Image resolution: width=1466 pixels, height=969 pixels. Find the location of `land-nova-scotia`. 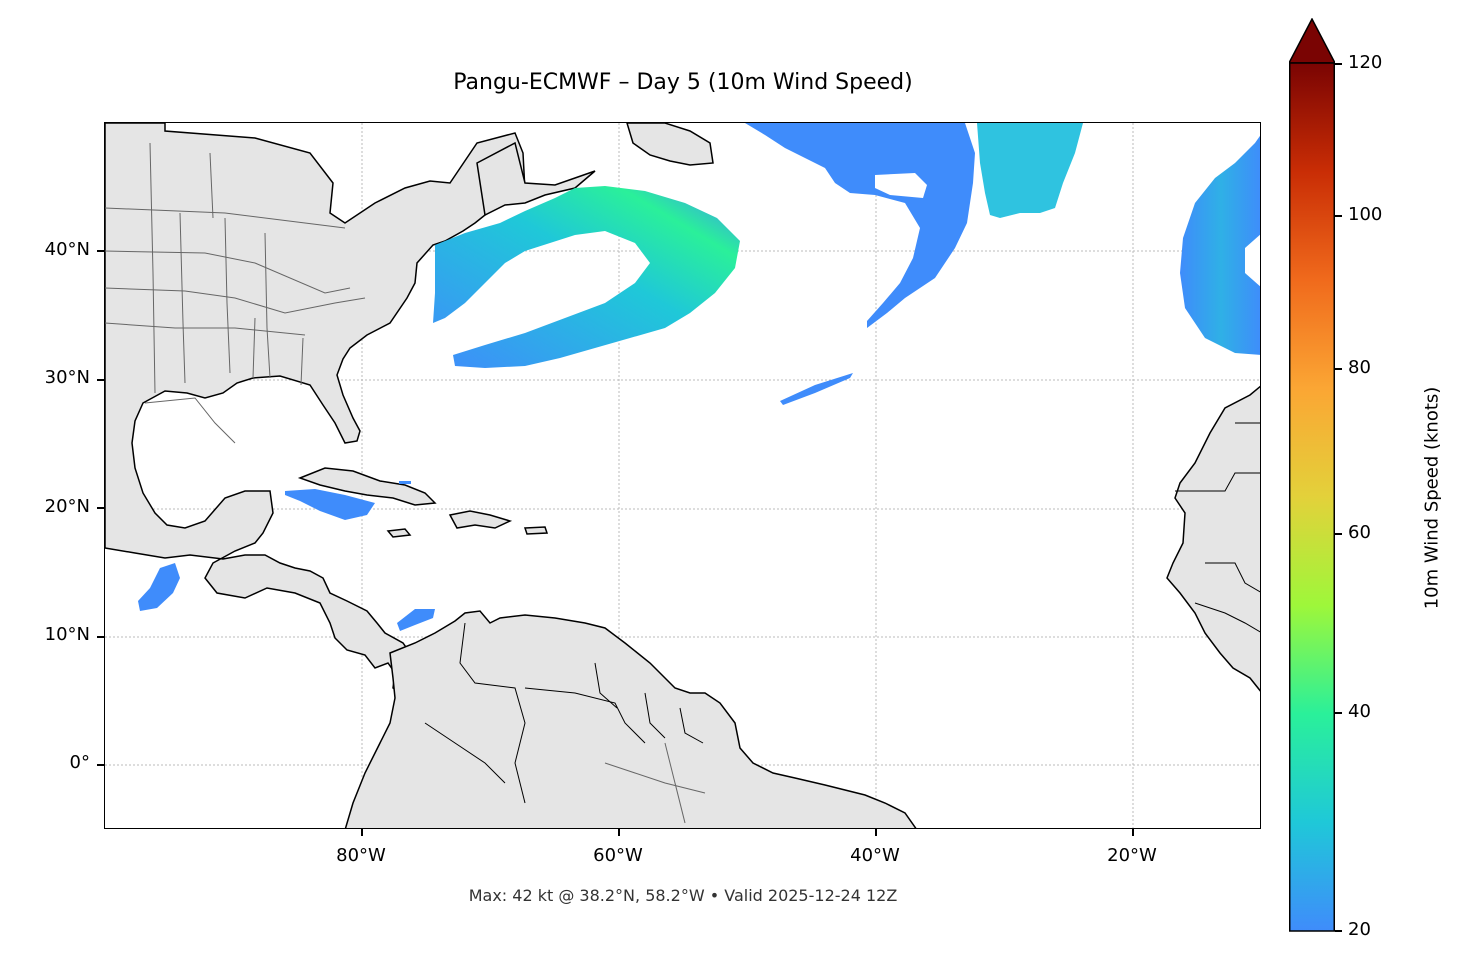

land-nova-scotia is located at coordinates (536, 179).